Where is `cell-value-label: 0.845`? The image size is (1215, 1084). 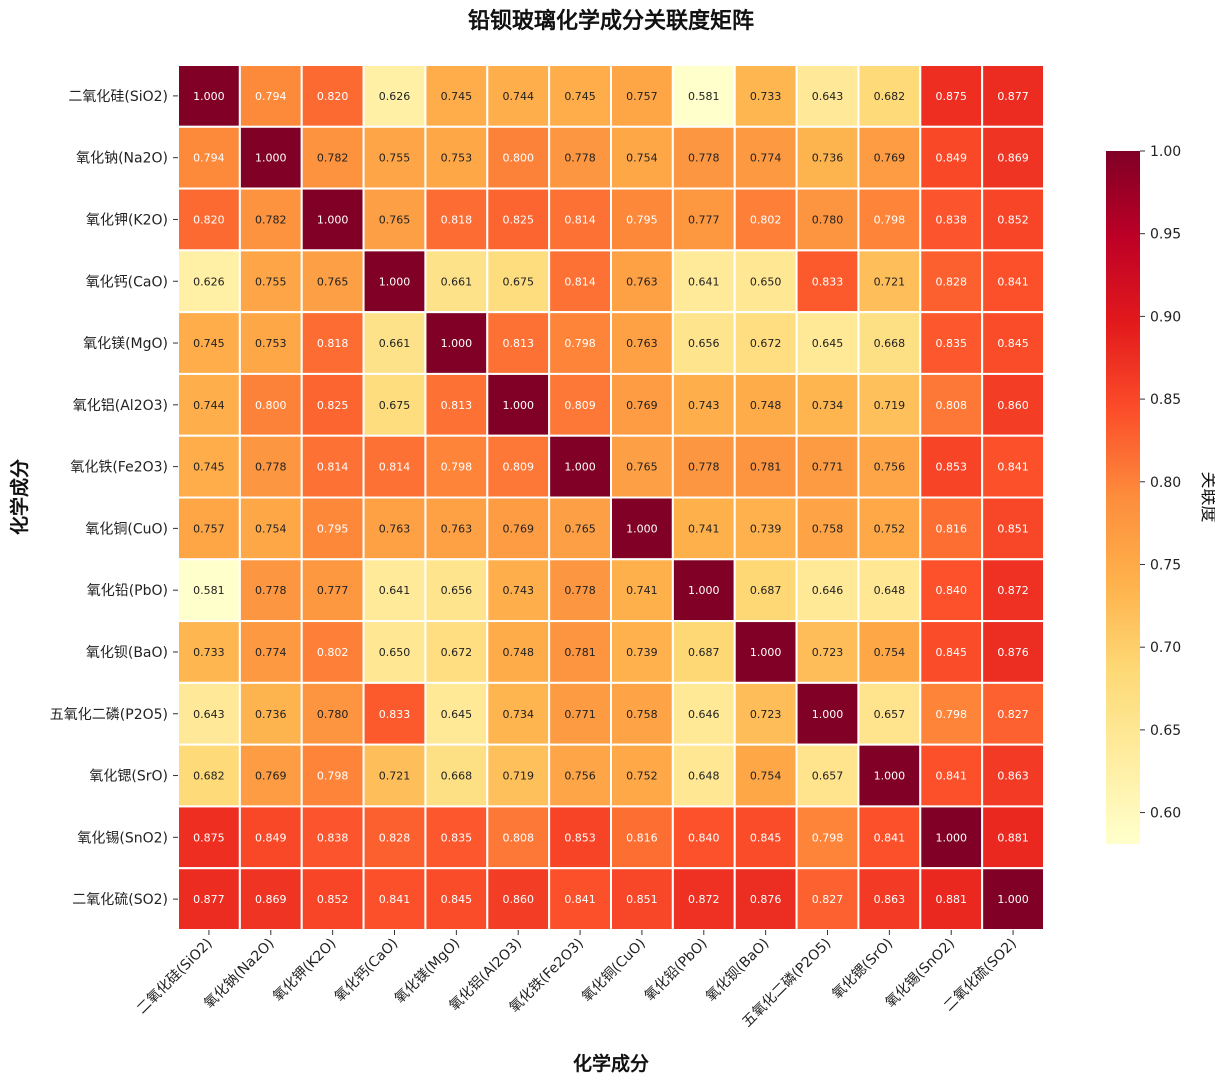
cell-value-label: 0.845 is located at coordinates (766, 837).